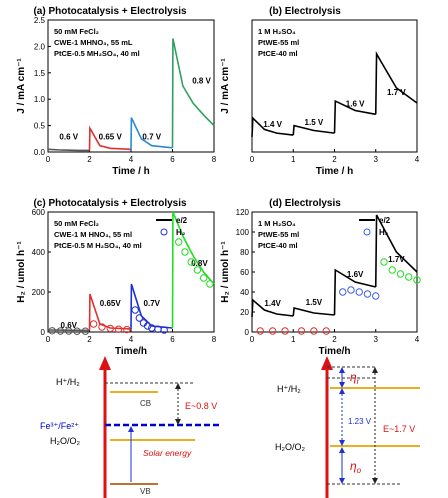  What do you see at coordinates (65, 441) in the screenshot?
I see `o-level-label-left: H₂O/O₂` at bounding box center [65, 441].